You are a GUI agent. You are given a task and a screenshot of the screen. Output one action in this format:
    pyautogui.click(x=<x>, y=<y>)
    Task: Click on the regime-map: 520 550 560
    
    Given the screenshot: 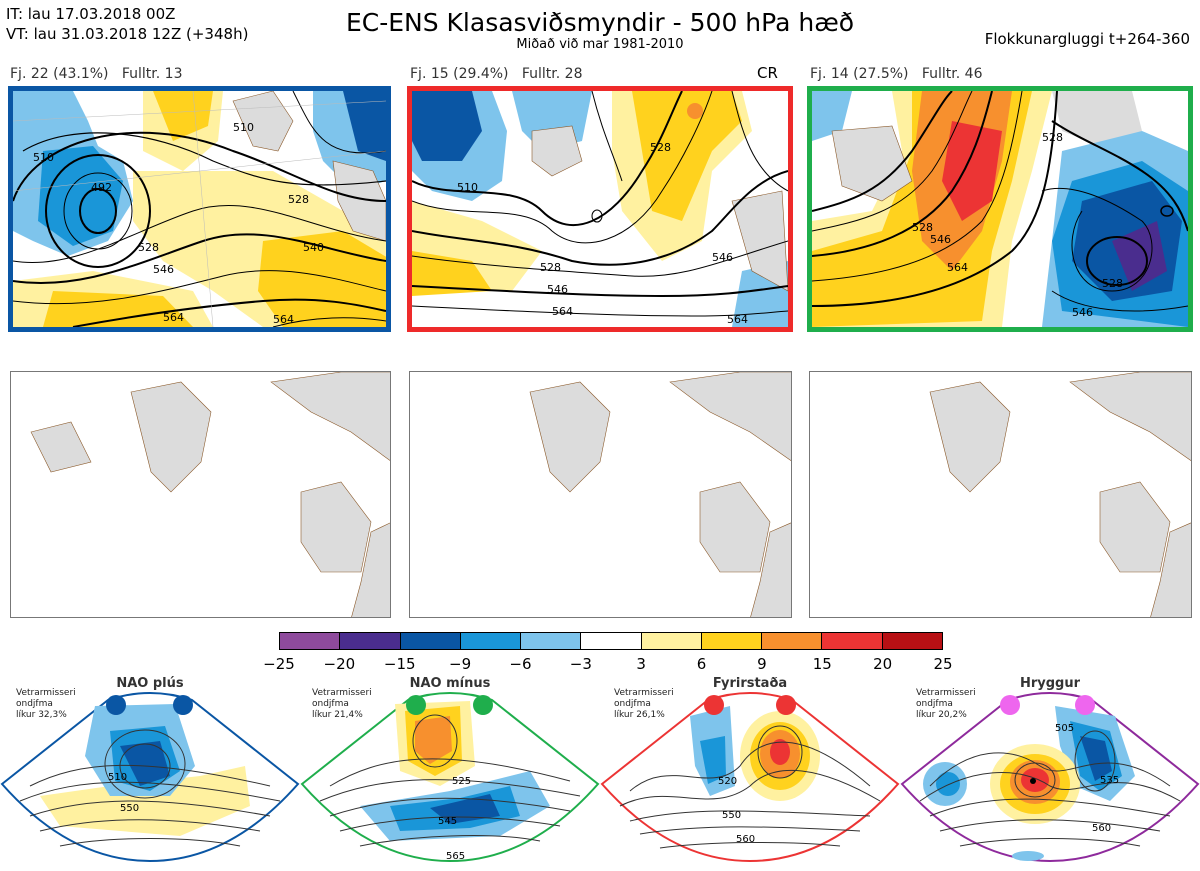 What is the action you would take?
    pyautogui.click(x=750, y=777)
    